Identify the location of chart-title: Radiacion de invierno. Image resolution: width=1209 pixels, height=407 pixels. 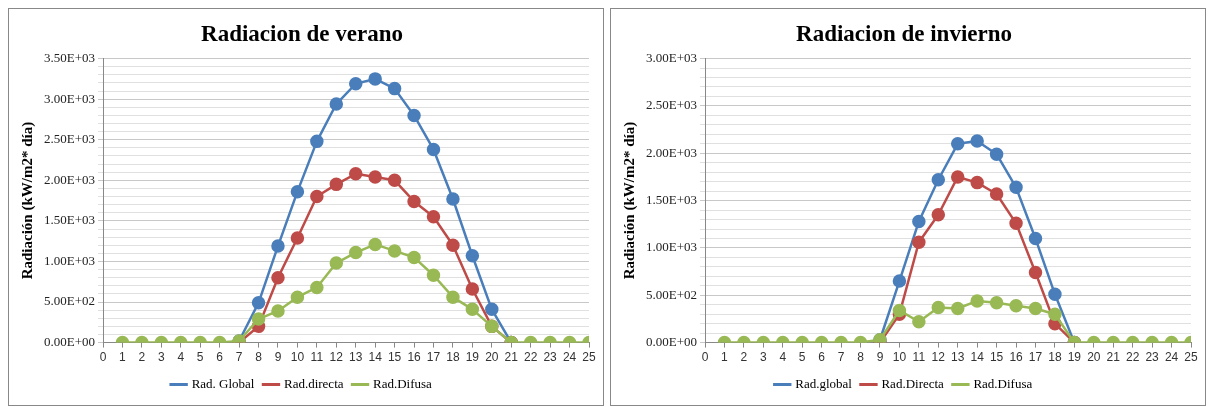
(904, 33).